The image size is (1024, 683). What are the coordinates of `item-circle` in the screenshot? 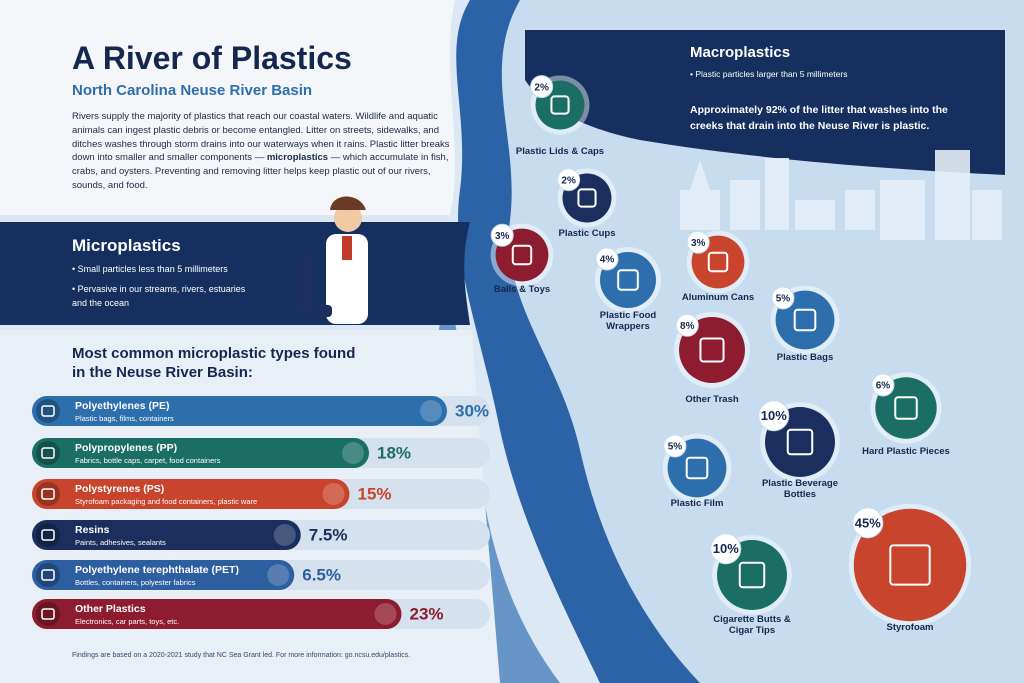 It's located at (712, 350).